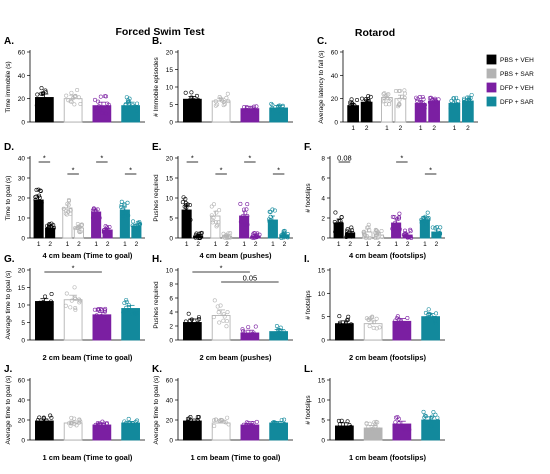 The height and width of the screenshot is (474, 550). What do you see at coordinates (379, 244) in the screenshot?
I see `x-tick-label: 2` at bounding box center [379, 244].